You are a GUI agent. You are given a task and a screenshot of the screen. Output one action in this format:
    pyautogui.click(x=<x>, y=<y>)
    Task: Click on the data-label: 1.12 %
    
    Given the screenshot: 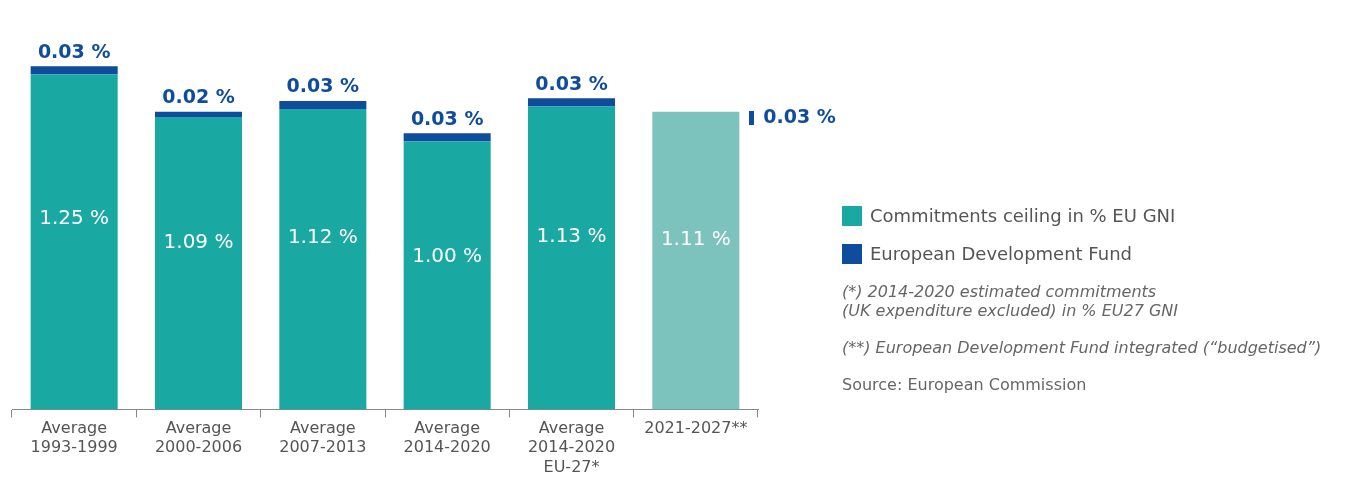 What is the action you would take?
    pyautogui.click(x=322, y=236)
    